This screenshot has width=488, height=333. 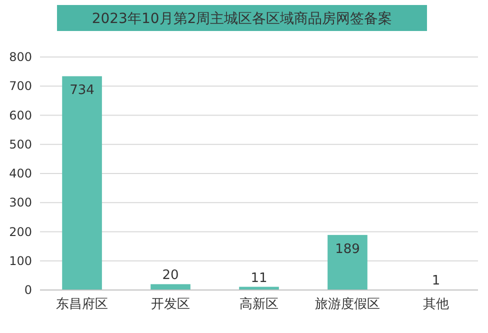 I want to click on y-tick-label: 300, so click(x=20, y=203).